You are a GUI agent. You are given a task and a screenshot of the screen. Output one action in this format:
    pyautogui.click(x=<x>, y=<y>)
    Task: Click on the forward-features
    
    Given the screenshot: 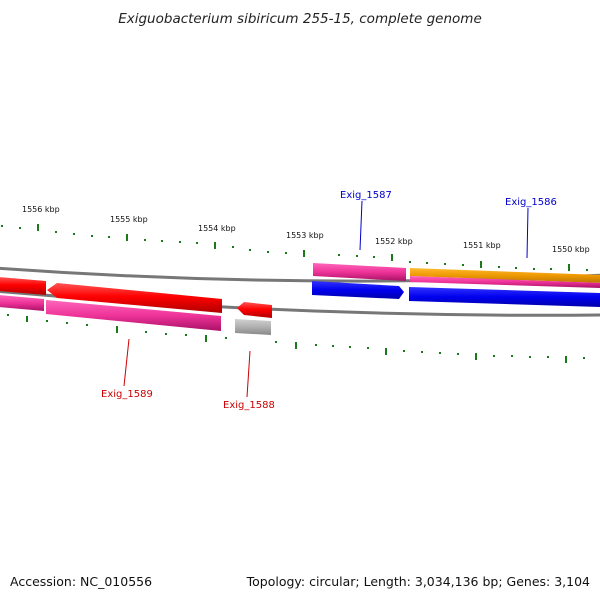 What is the action you would take?
    pyautogui.click(x=456, y=285)
    